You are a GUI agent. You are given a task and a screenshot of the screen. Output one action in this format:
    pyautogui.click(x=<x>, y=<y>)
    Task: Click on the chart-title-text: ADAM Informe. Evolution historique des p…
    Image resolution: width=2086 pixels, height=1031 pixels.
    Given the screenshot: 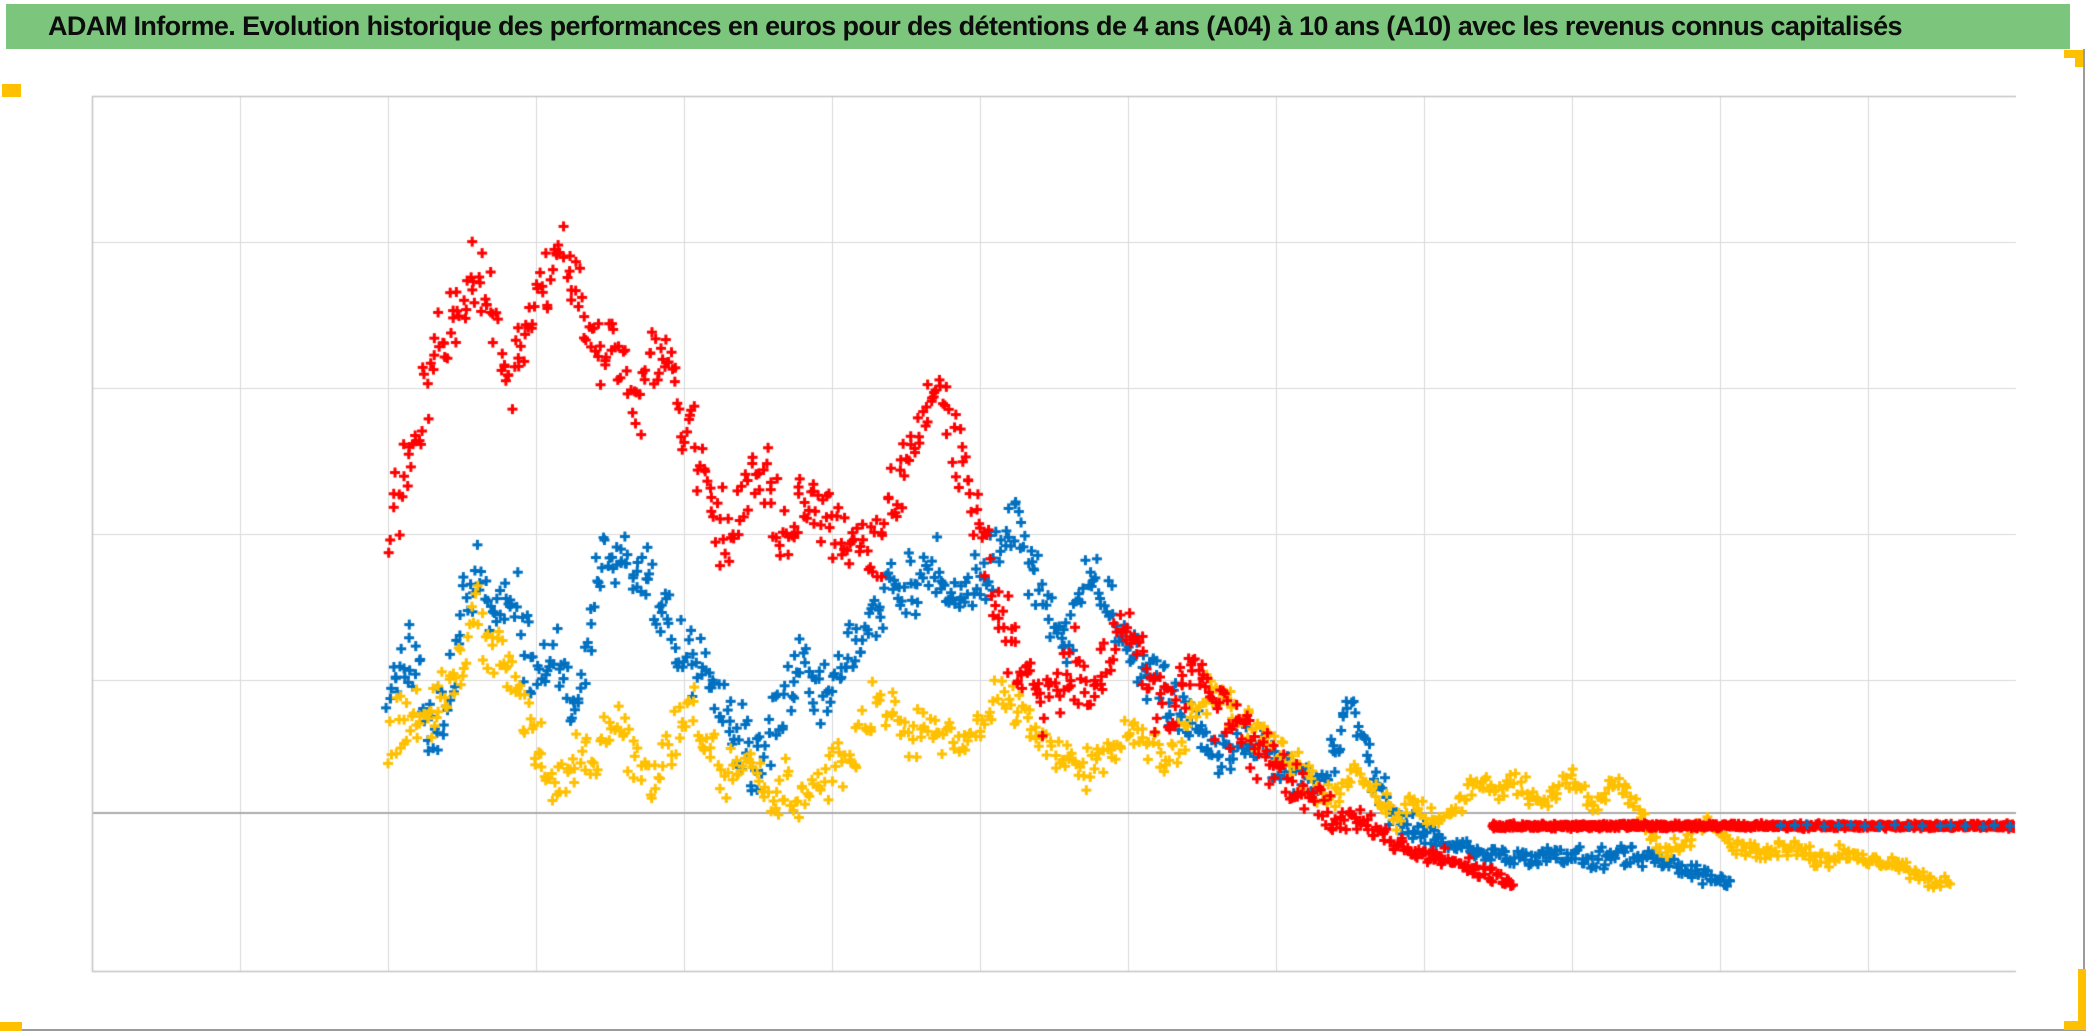 What is the action you would take?
    pyautogui.click(x=975, y=26)
    